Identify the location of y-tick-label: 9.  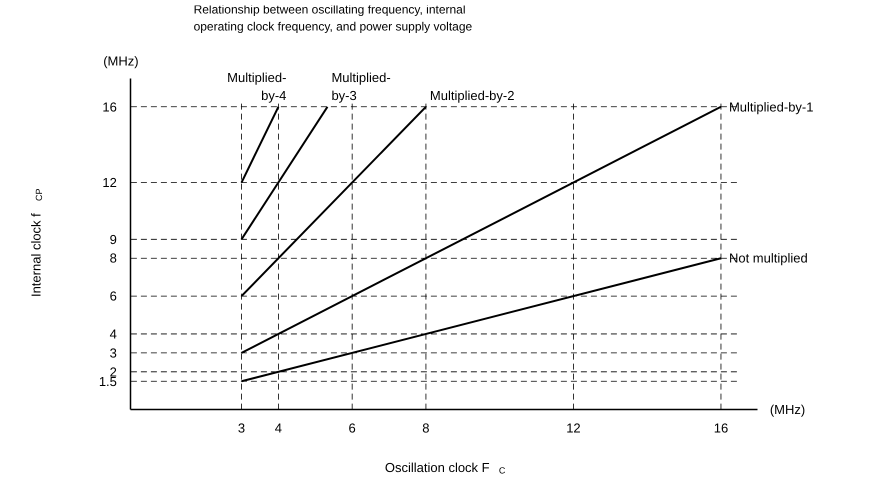
(113, 239).